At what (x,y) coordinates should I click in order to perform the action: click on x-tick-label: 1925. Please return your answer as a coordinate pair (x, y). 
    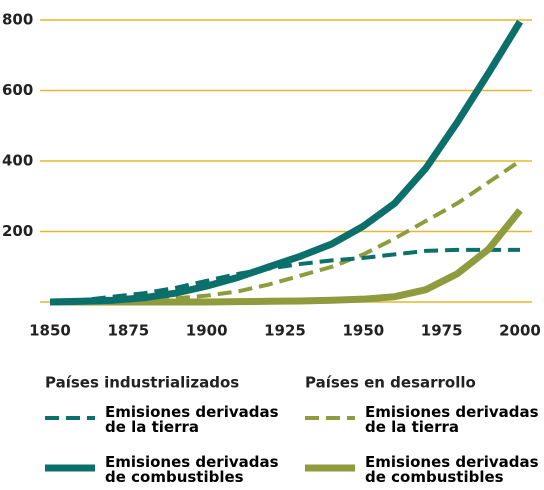
    Looking at the image, I should click on (285, 331).